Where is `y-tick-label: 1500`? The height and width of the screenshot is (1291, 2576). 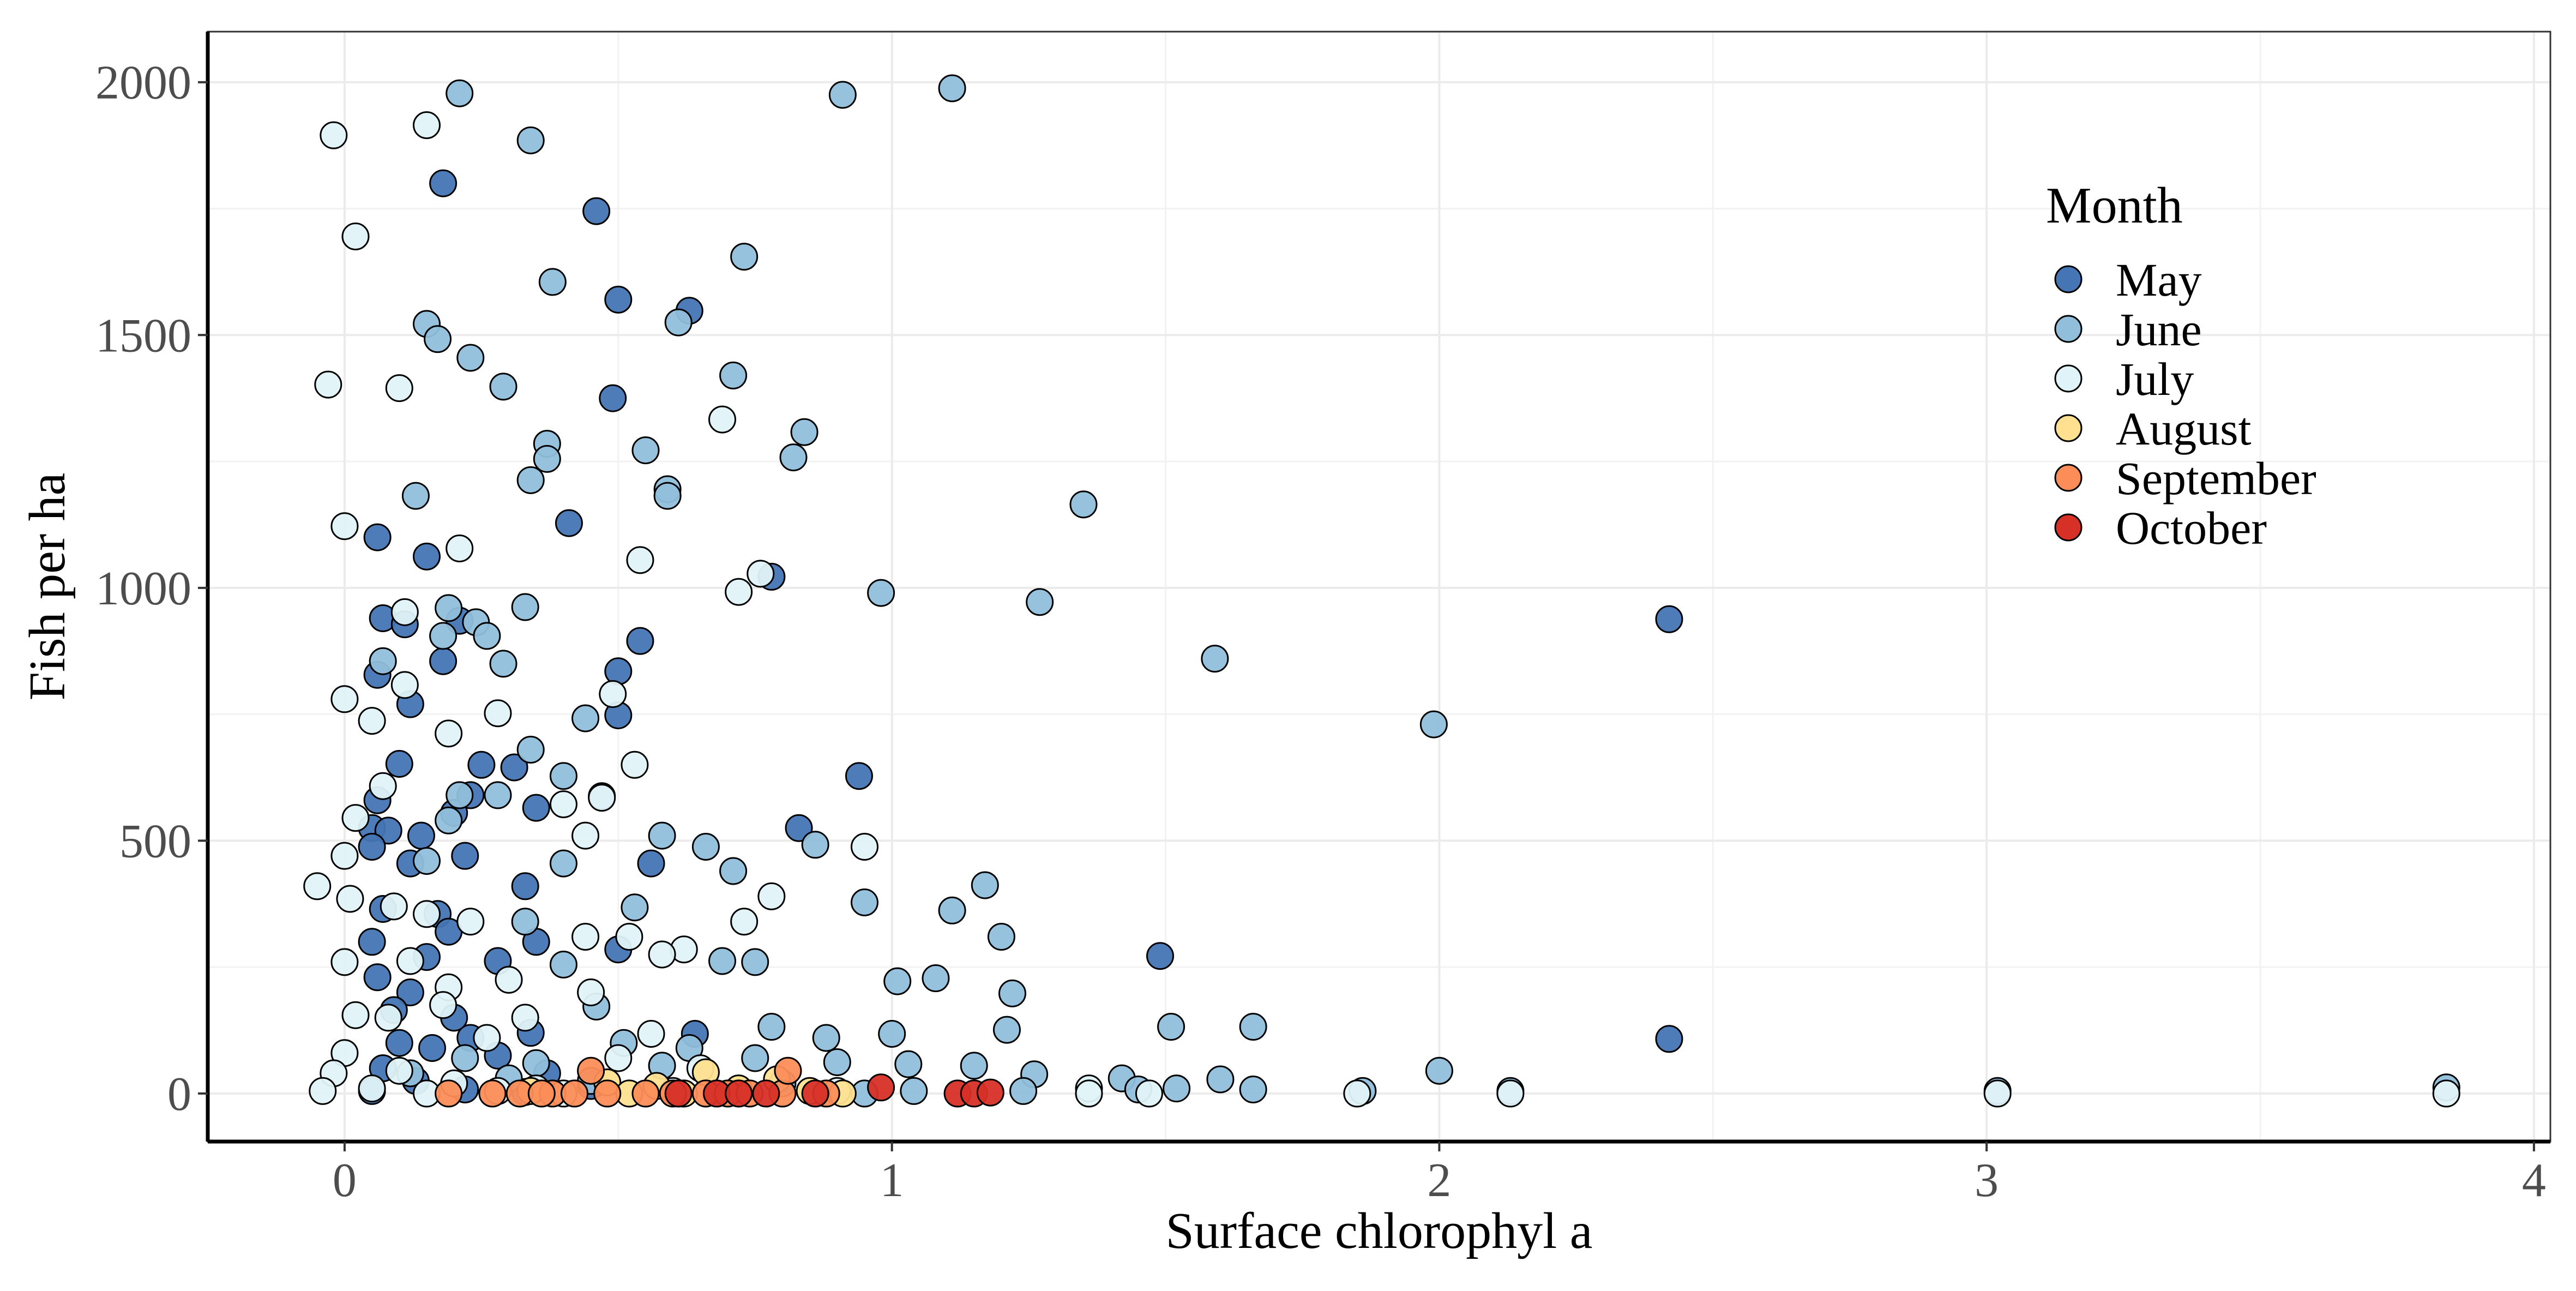
y-tick-label: 1500 is located at coordinates (143, 335).